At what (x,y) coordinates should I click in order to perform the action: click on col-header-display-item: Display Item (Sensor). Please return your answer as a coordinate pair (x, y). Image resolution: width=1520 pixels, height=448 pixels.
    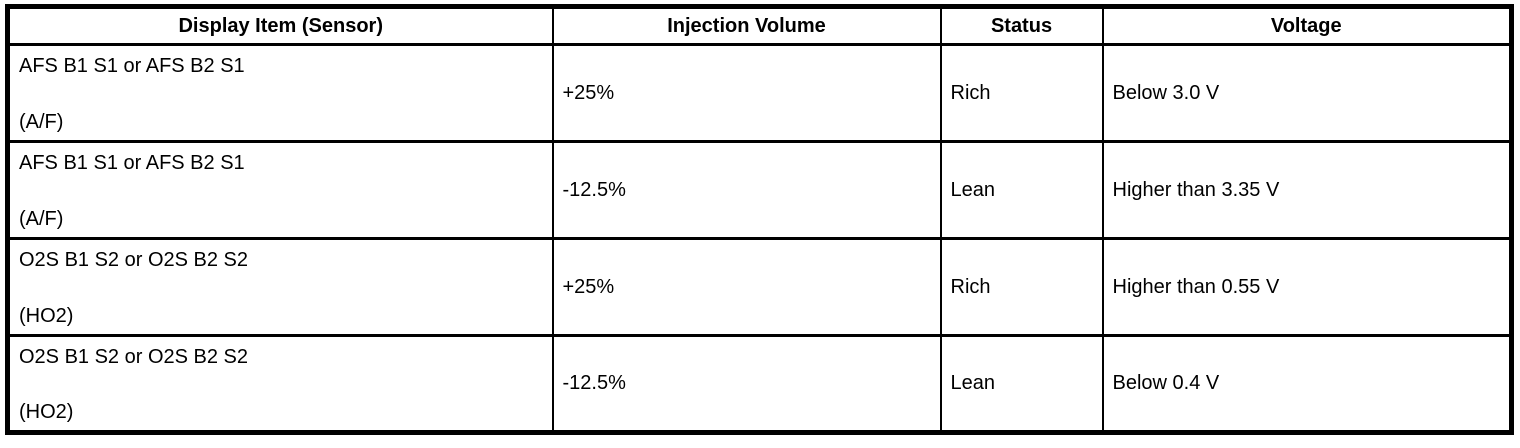
    Looking at the image, I should click on (280, 25).